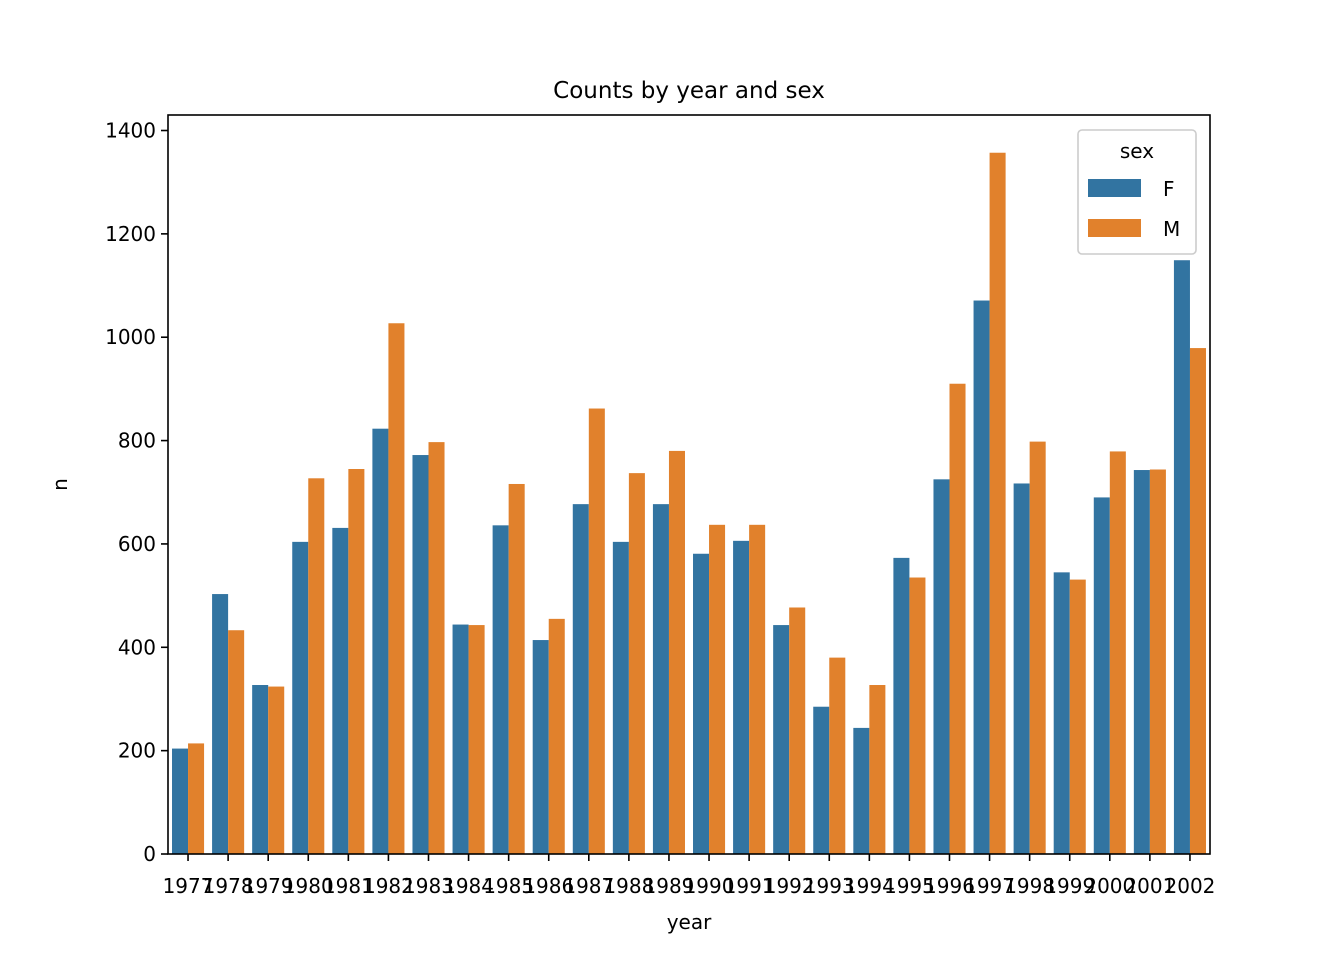 The width and height of the screenshot is (1344, 960). I want to click on bar-F-1994, so click(861, 790).